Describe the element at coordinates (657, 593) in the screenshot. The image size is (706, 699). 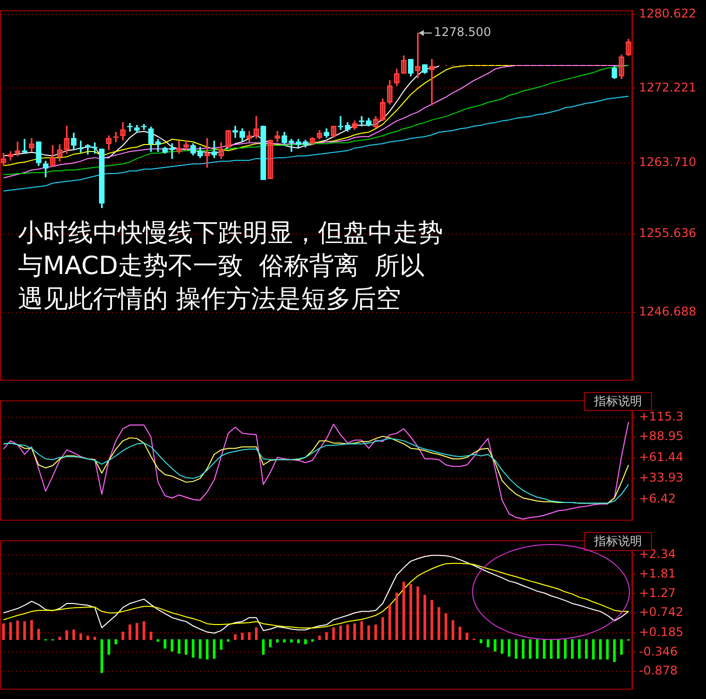
I see `y-tick-label: +1.27` at that location.